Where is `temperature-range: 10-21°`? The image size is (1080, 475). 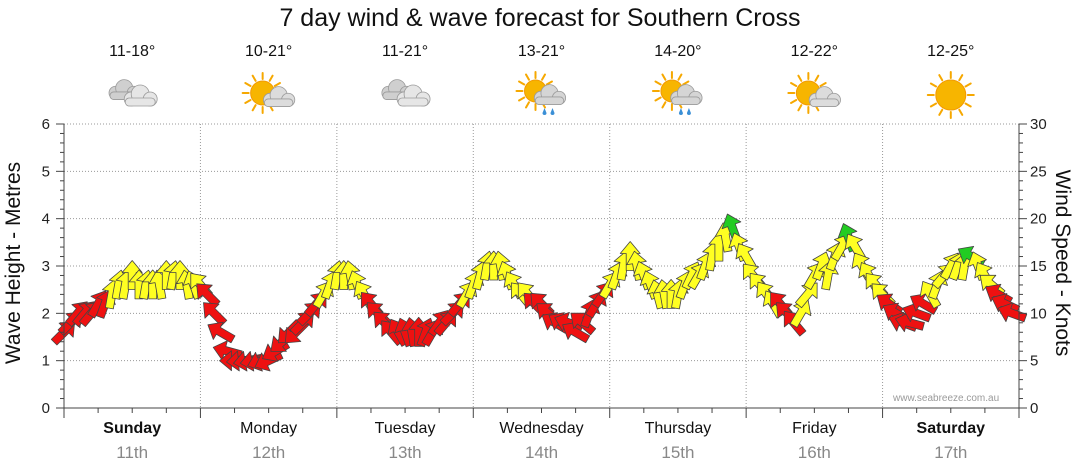 temperature-range: 10-21° is located at coordinates (268, 51).